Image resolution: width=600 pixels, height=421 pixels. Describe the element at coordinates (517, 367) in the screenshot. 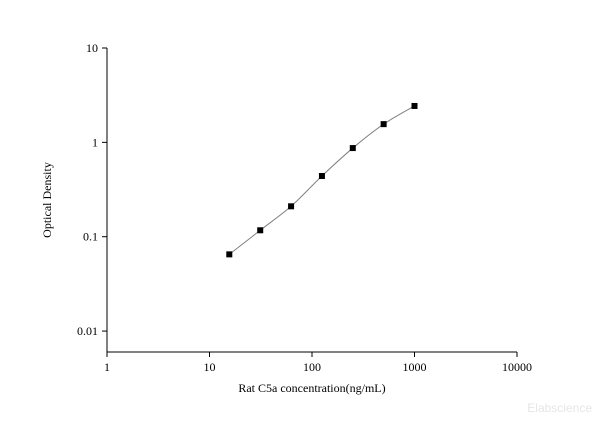

I see `x-tick-label: 10000` at that location.